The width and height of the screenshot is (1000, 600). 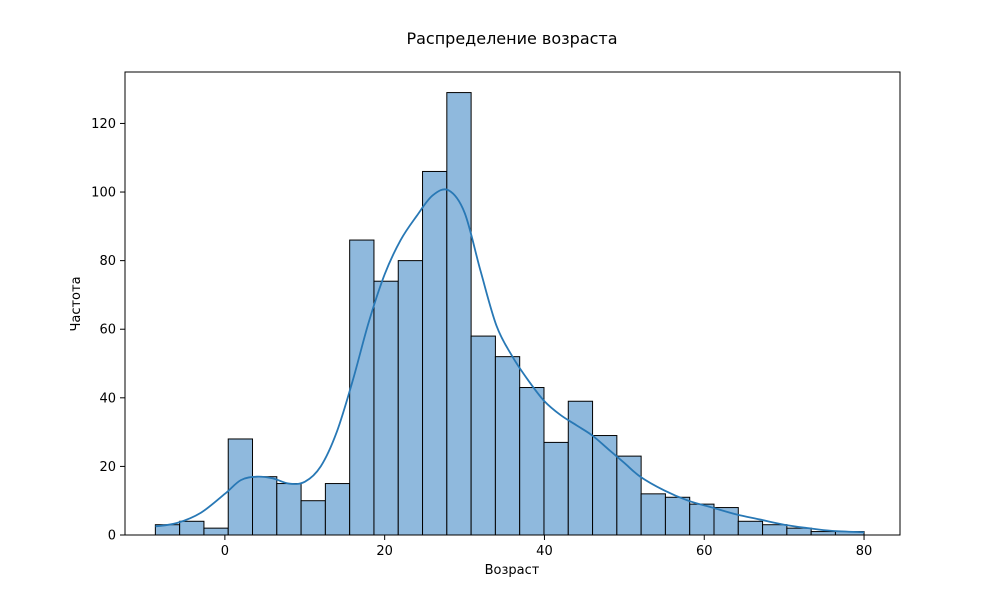 I want to click on y-axis-ticks: 0 20 40 60 80 100 120, so click(x=108, y=330).